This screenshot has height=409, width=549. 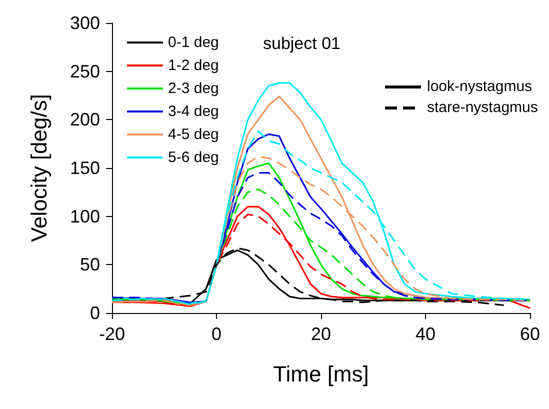 What do you see at coordinates (193, 111) in the screenshot?
I see `legend-label: 3-4 deg` at bounding box center [193, 111].